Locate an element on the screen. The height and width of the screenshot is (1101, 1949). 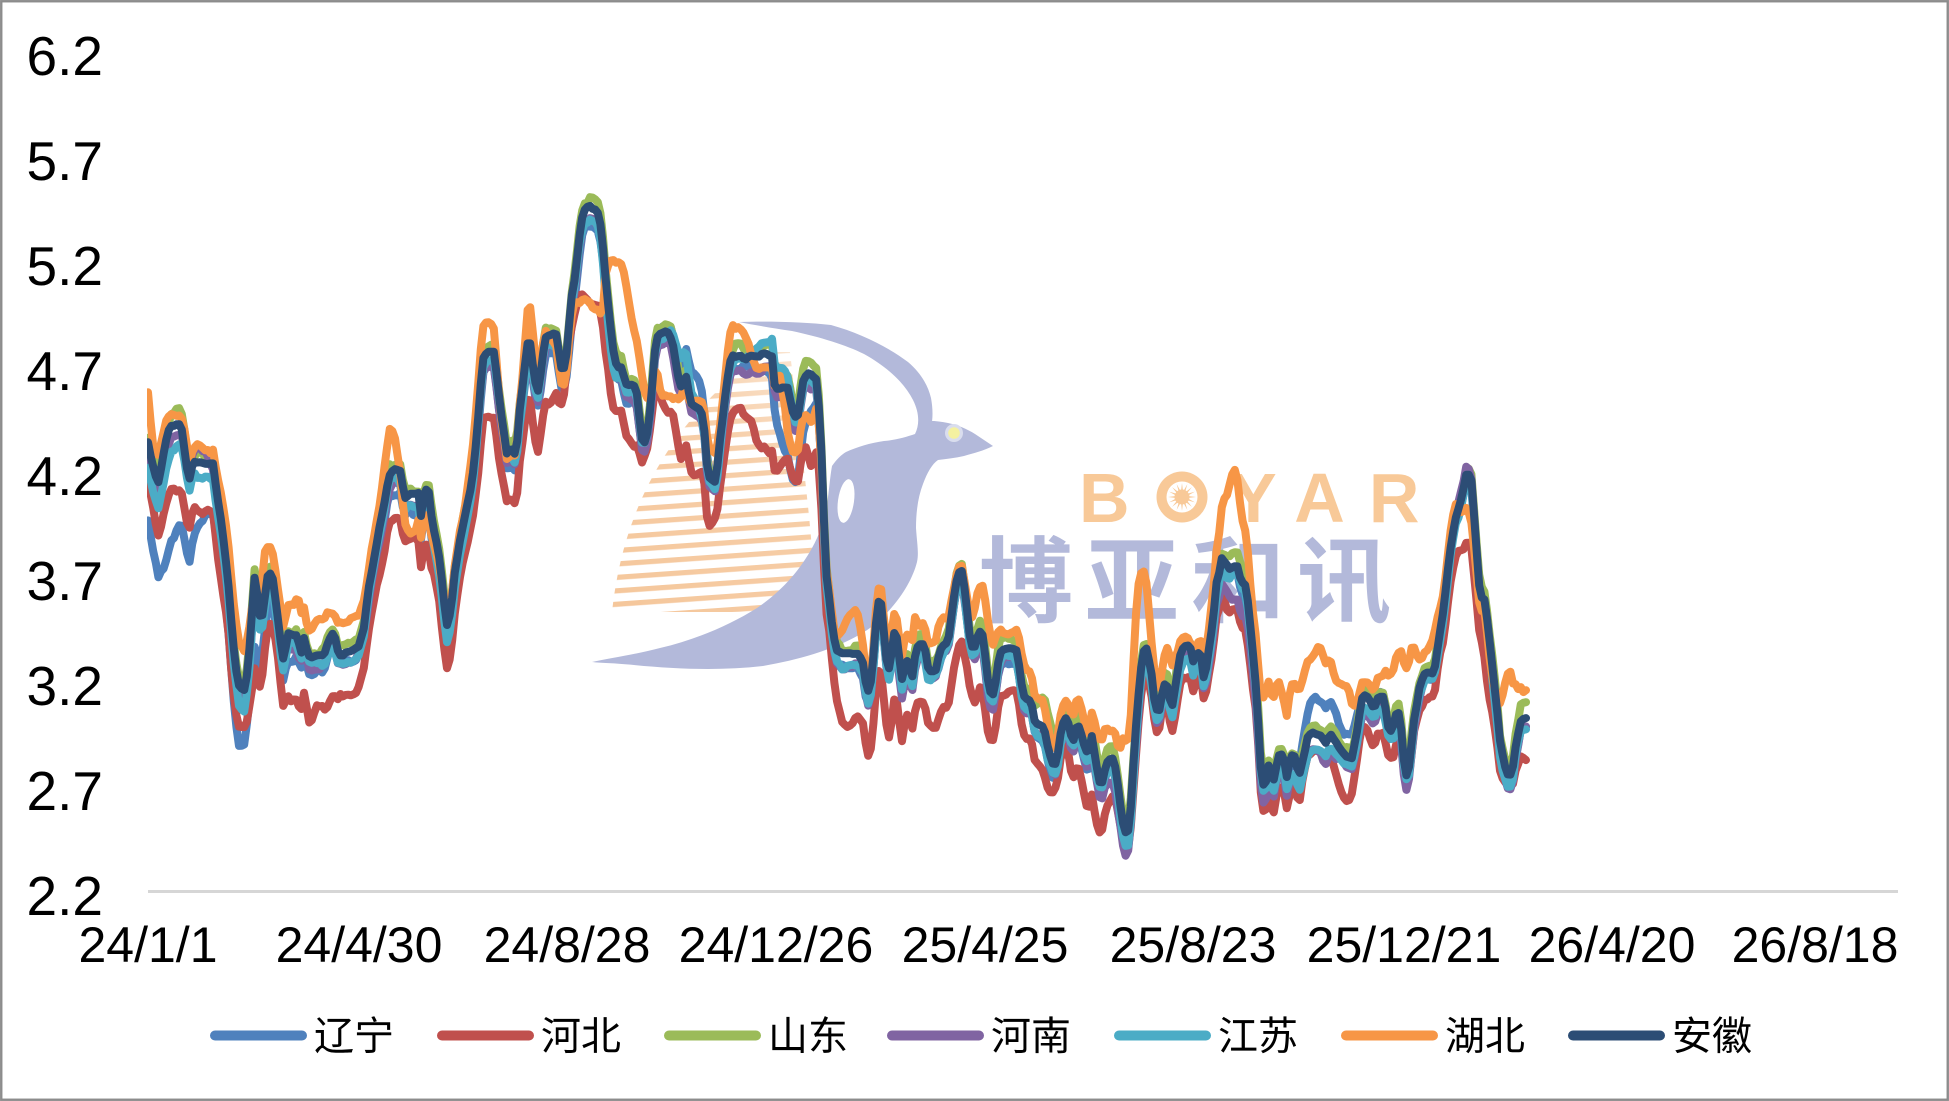
svg-text: 4.2 is located at coordinates (65, 476).